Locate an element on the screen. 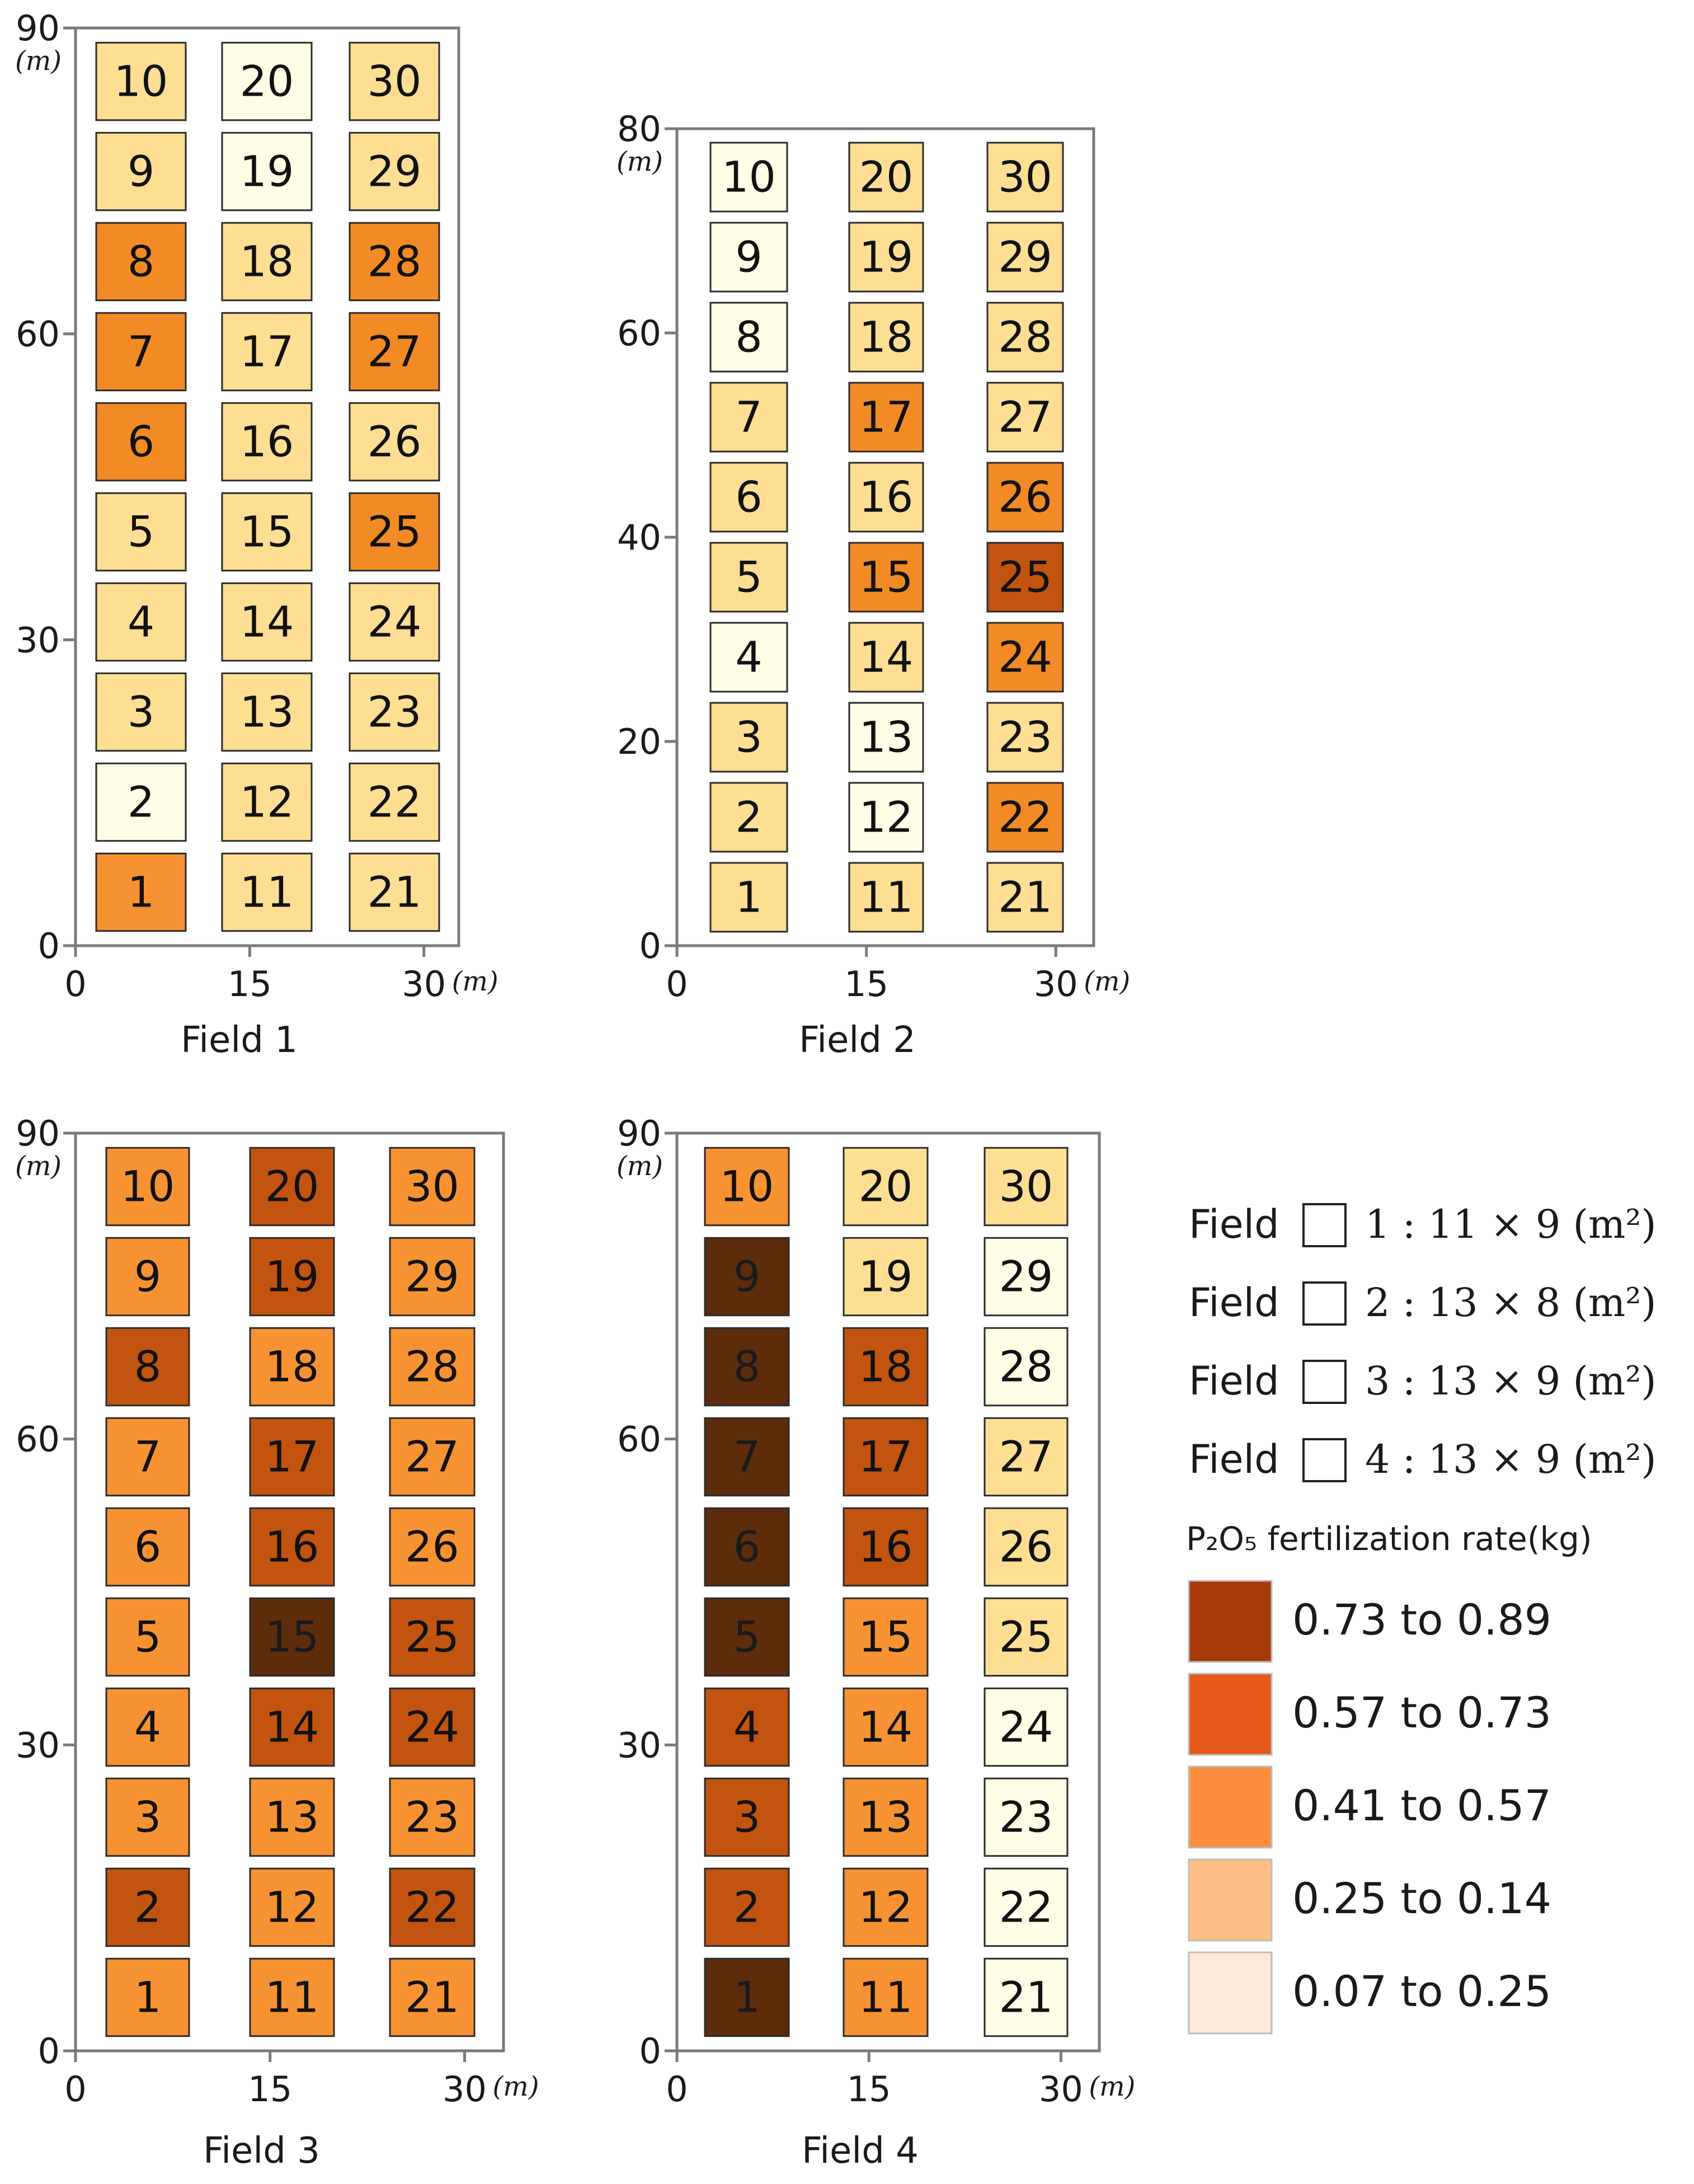 Image resolution: width=1694 pixels, height=2184 pixels. plot-22: 22 is located at coordinates (432, 1907).